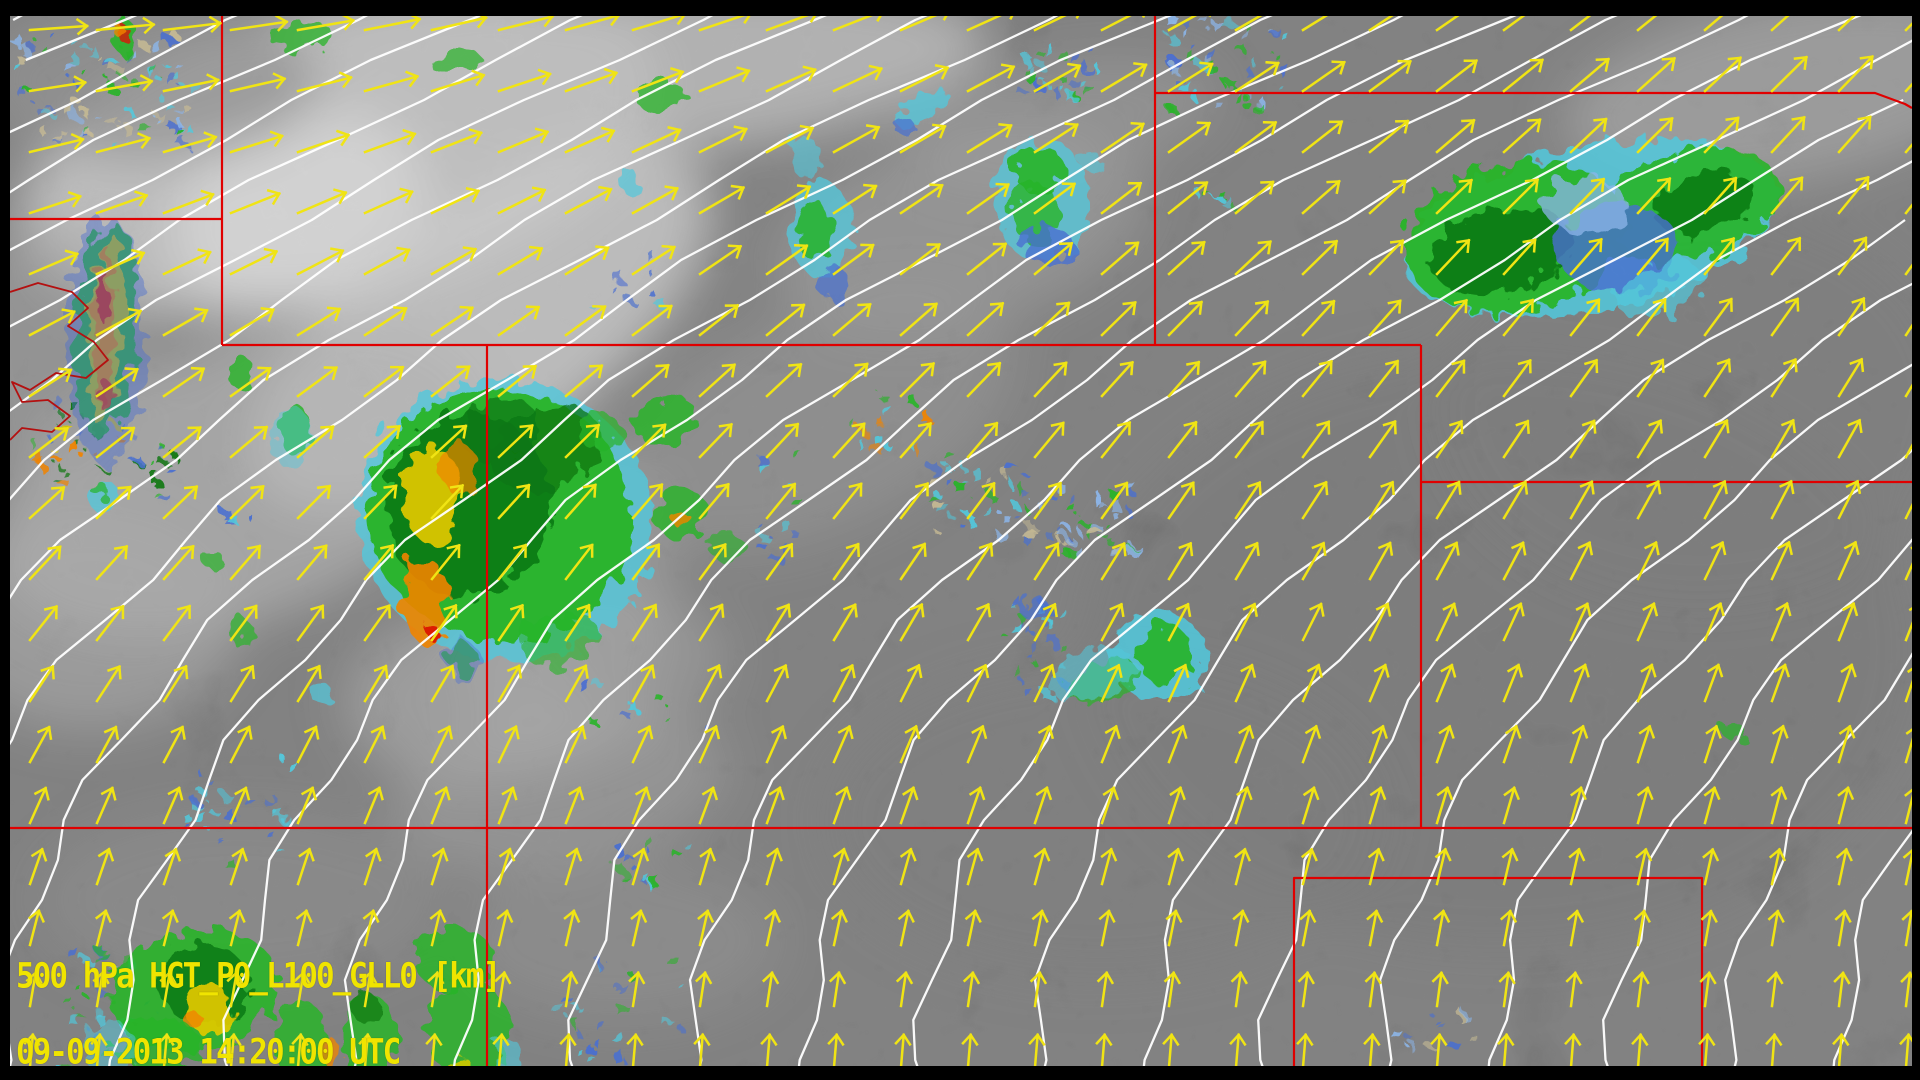 Image resolution: width=1920 pixels, height=1080 pixels. Describe the element at coordinates (258, 976) in the screenshot. I see `parameter-label: 500 hPa HGT_P0_L100_GLL0 [km]` at that location.